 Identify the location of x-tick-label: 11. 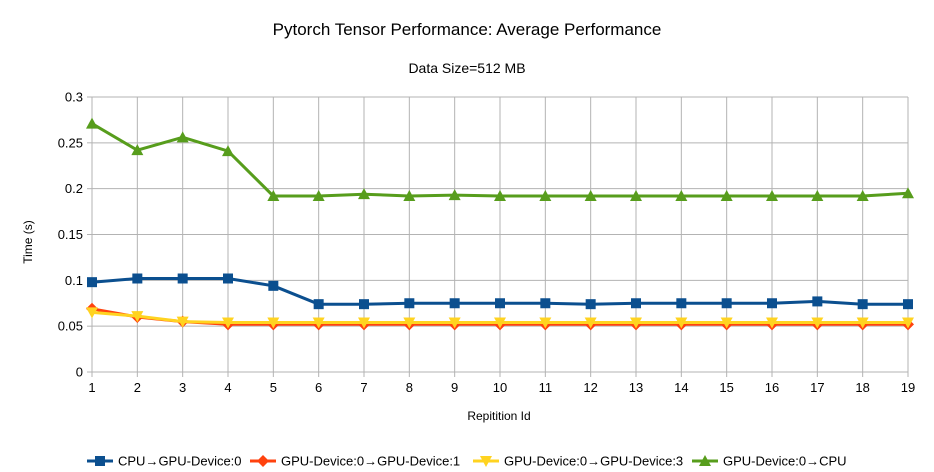
(546, 387).